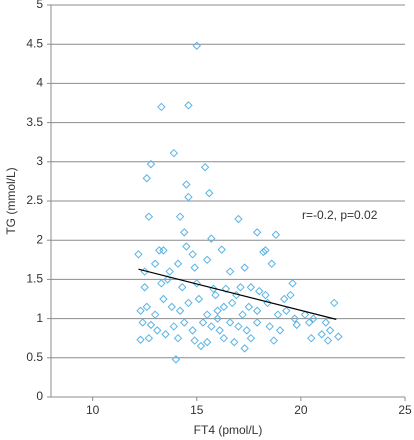 The width and height of the screenshot is (414, 440). What do you see at coordinates (34, 357) in the screenshot?
I see `y-tick-label: 0.5` at bounding box center [34, 357].